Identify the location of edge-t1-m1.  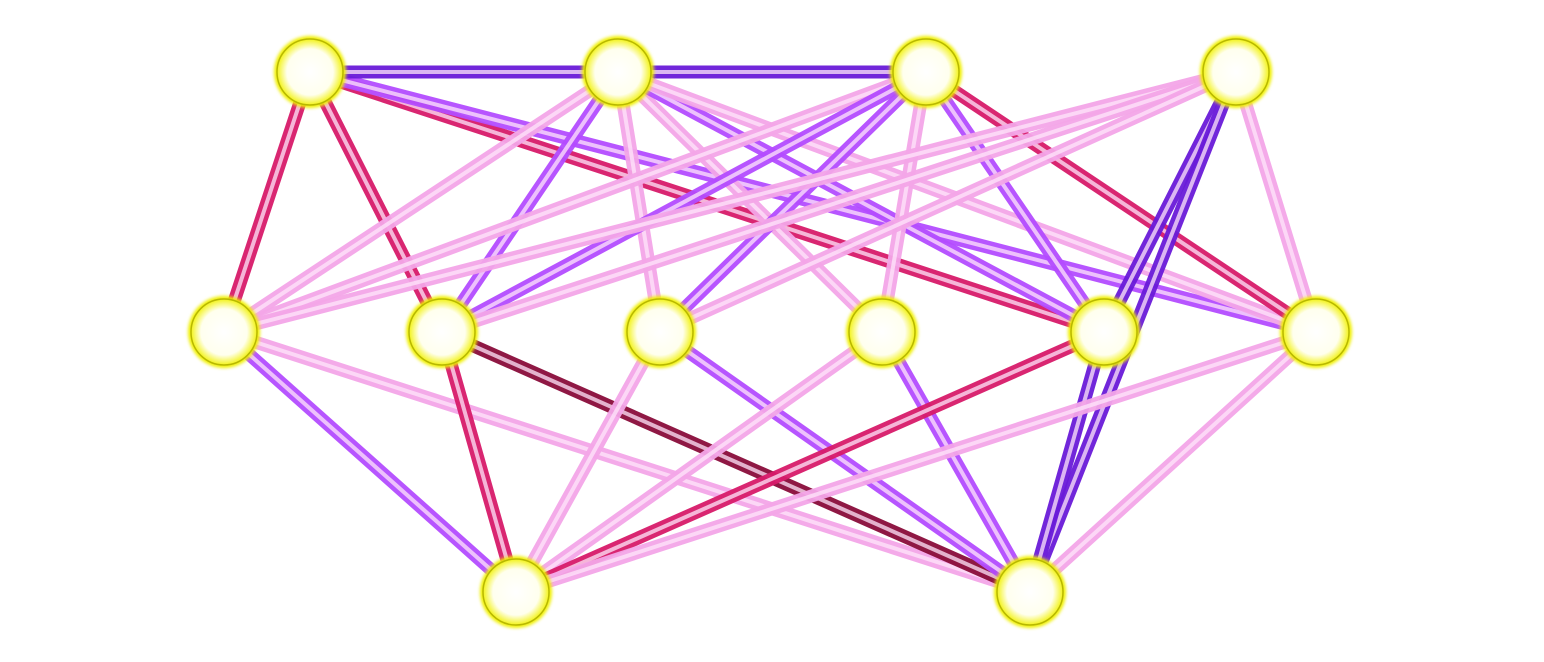
(267, 202).